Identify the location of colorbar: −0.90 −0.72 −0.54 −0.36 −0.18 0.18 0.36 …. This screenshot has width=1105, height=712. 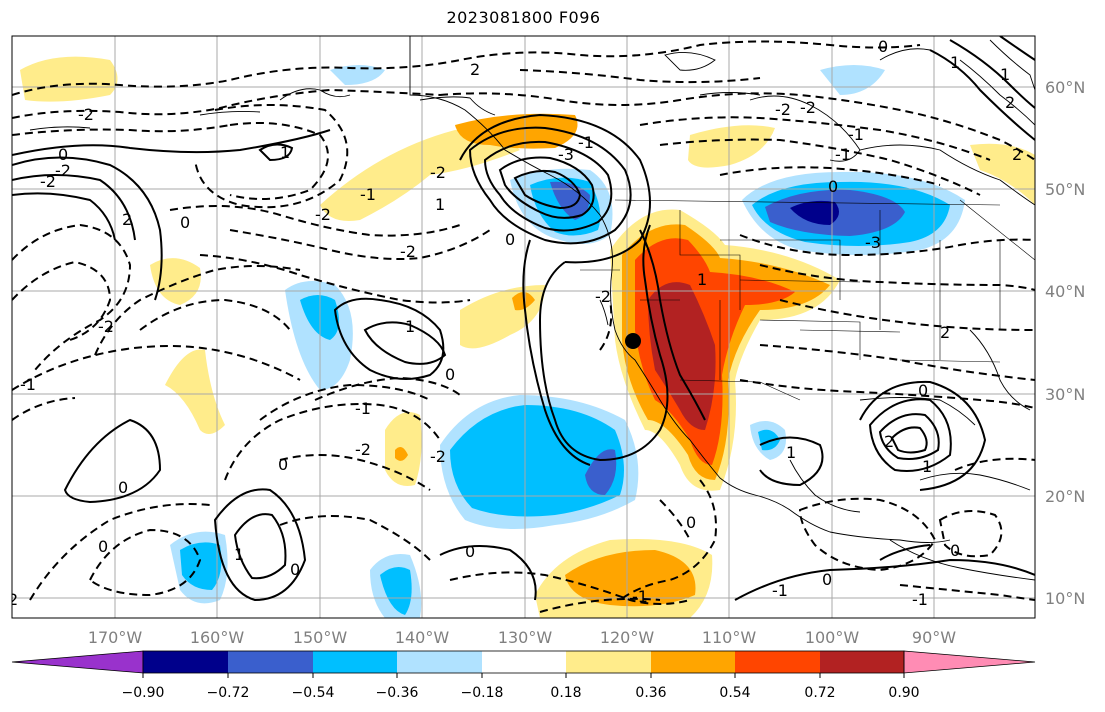
(523, 675).